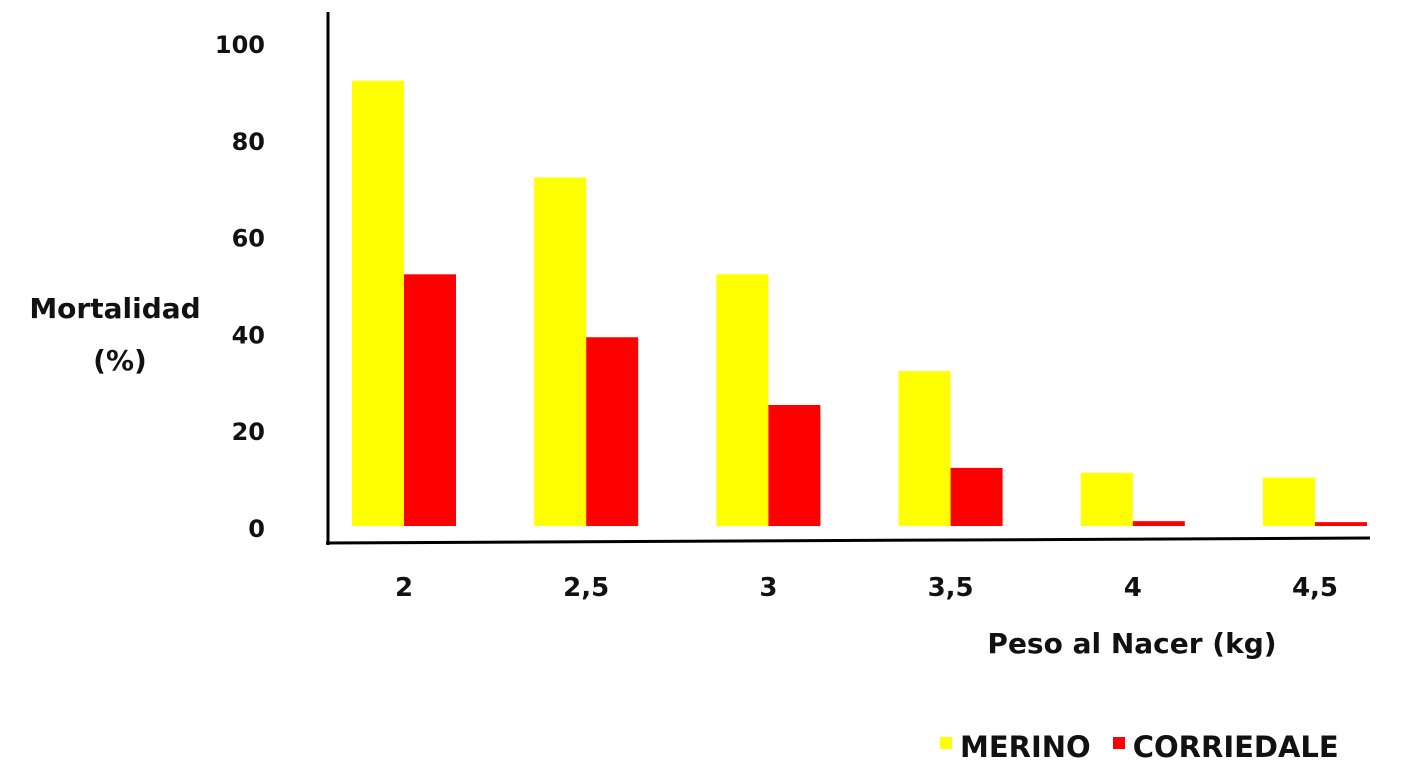 The image size is (1426, 782). What do you see at coordinates (404, 588) in the screenshot?
I see `x-tick-label: 2` at bounding box center [404, 588].